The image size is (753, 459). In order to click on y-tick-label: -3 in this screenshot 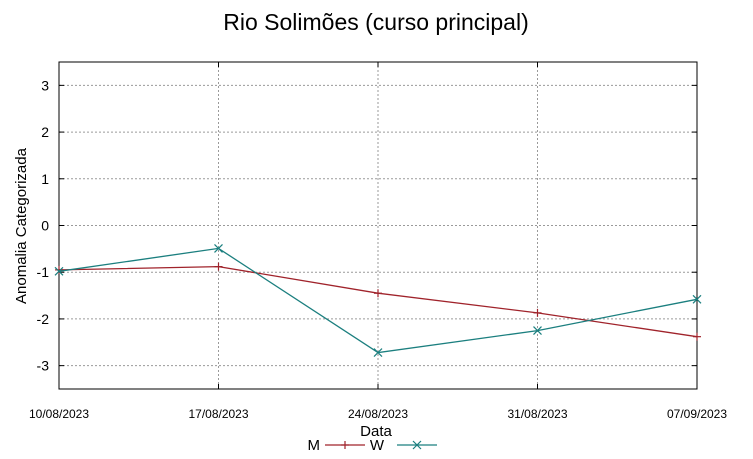, I will do `click(43, 366)`.